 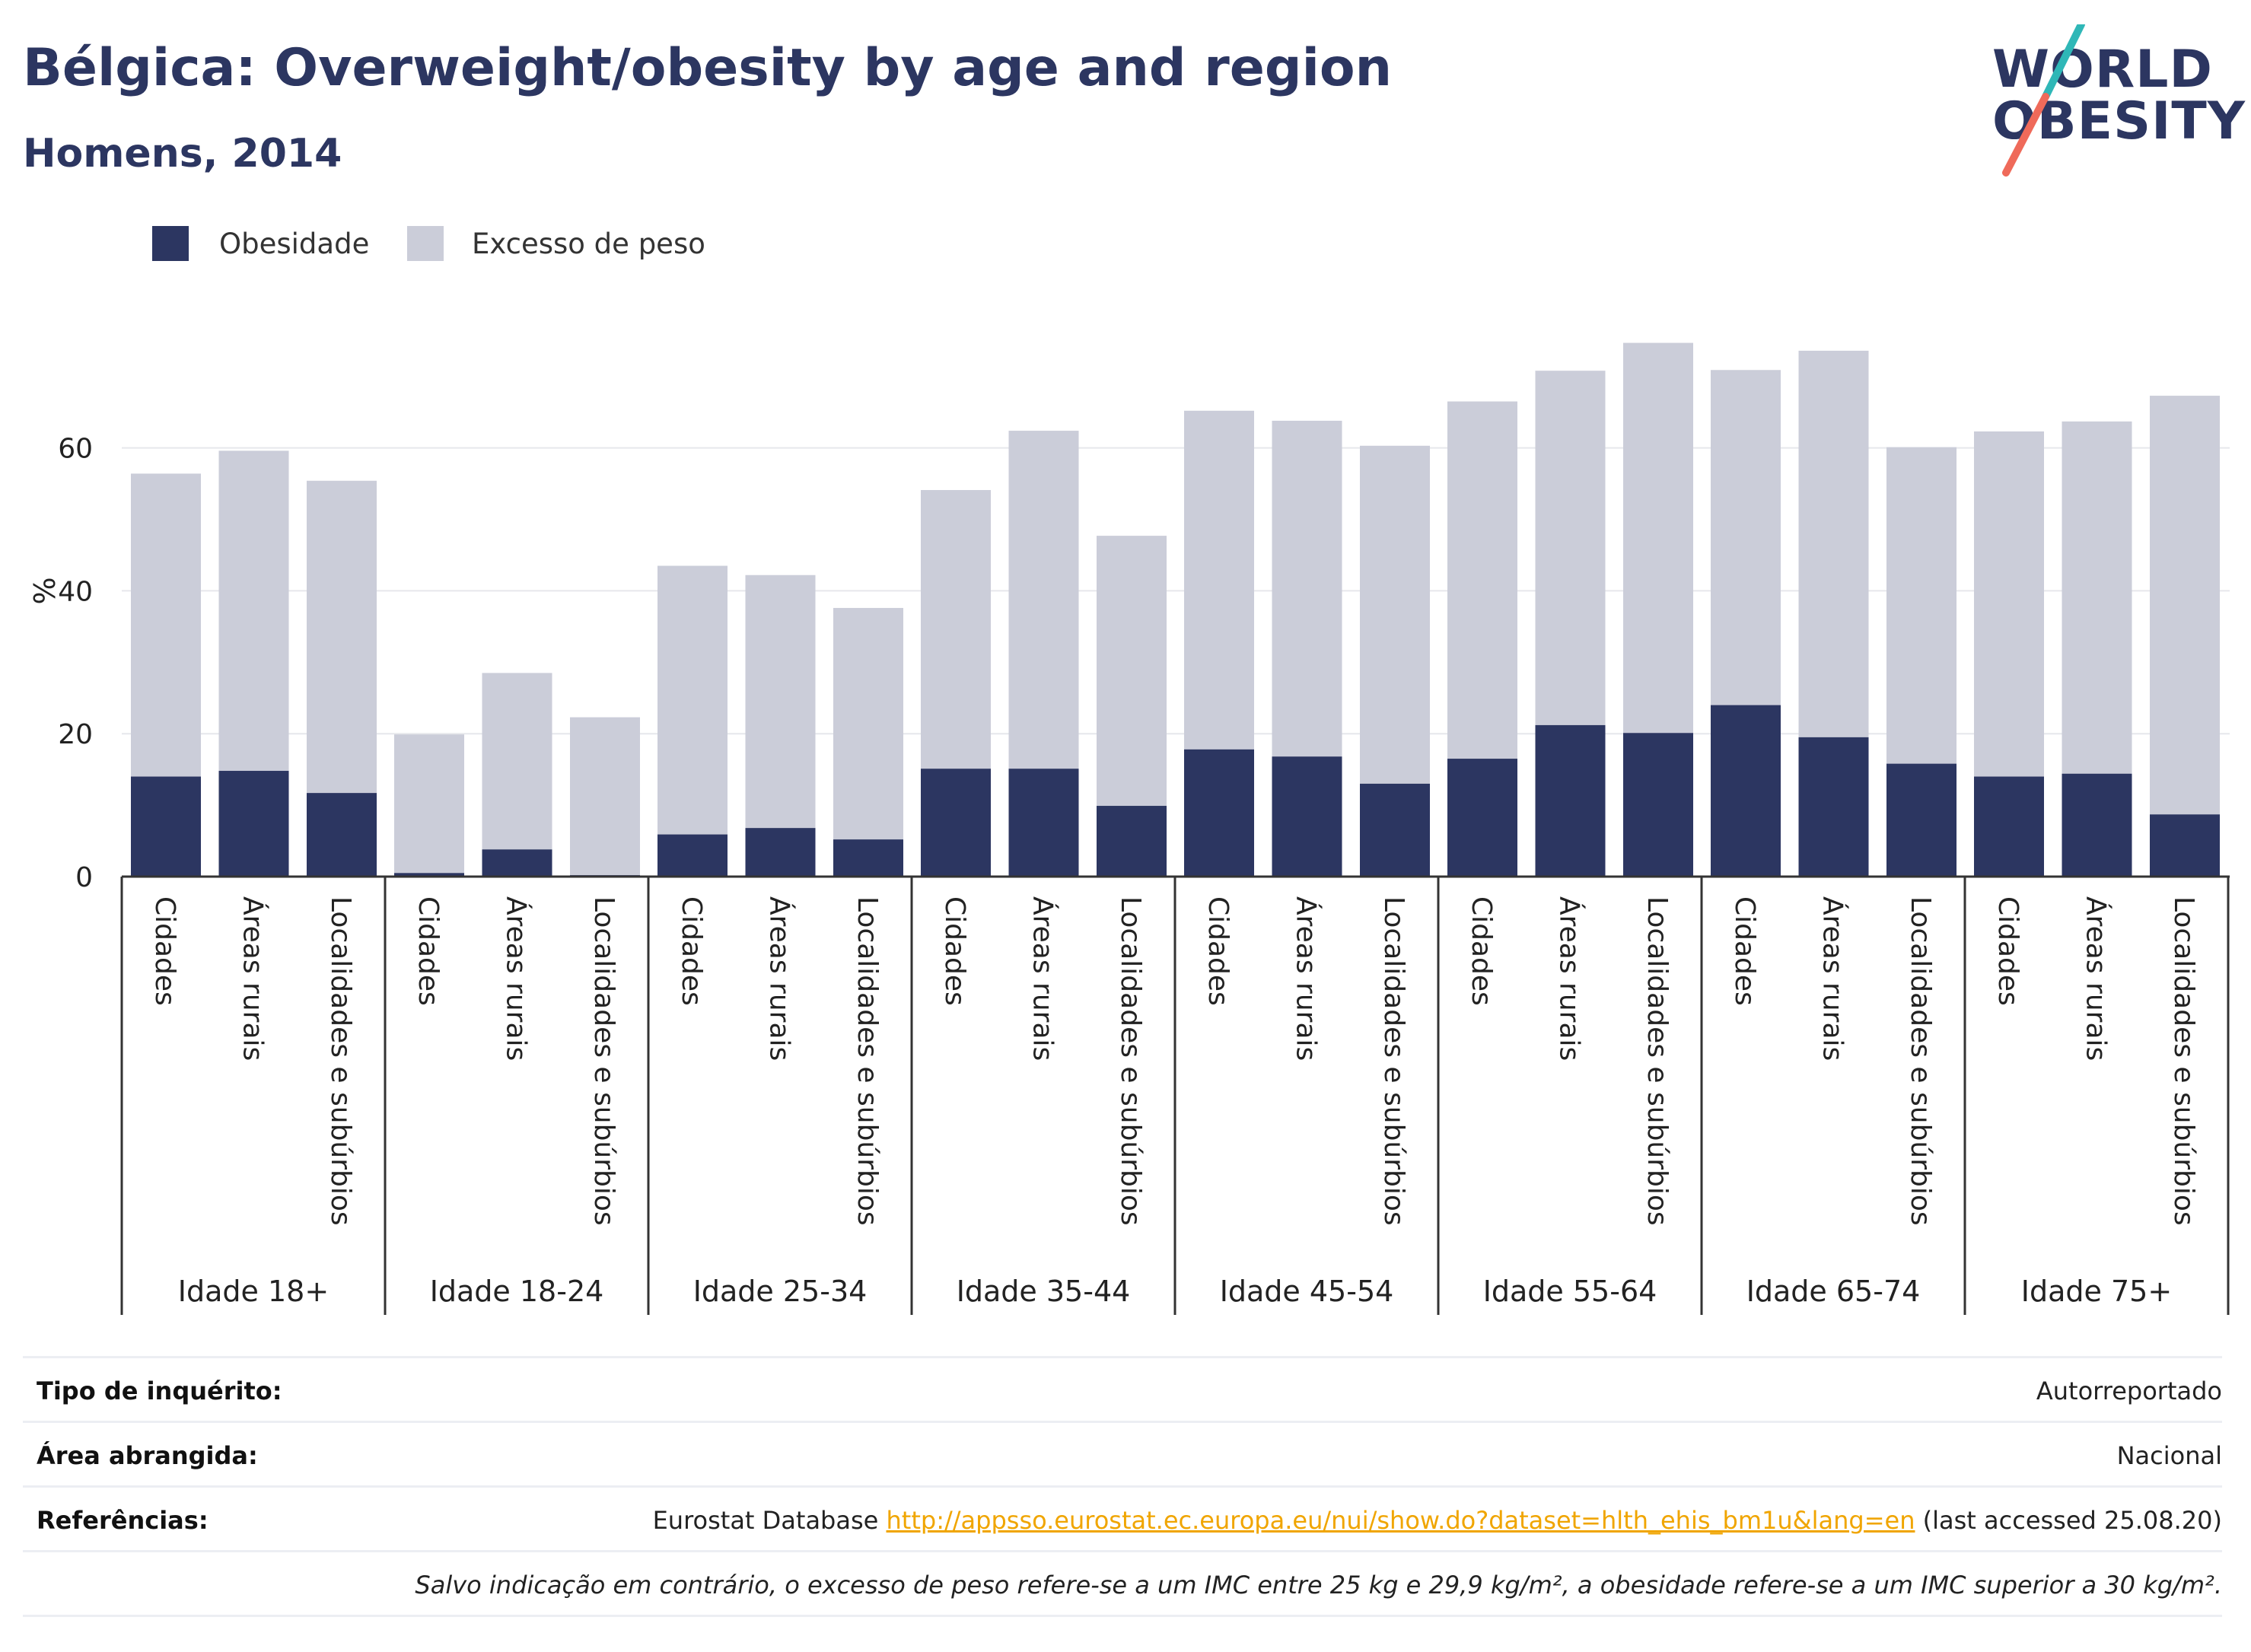 What do you see at coordinates (147, 1455) in the screenshot?
I see `footer-key: Área abrangida:` at bounding box center [147, 1455].